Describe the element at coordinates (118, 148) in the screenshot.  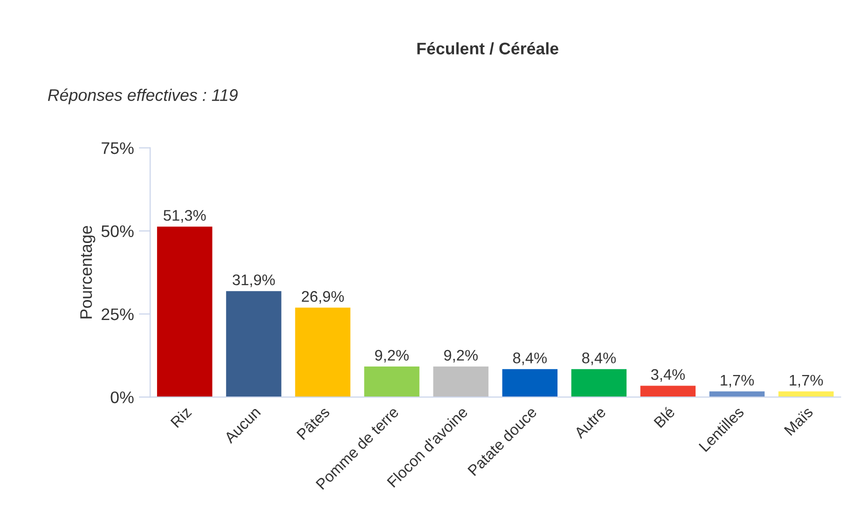
I see `y-tick-label: 75%` at that location.